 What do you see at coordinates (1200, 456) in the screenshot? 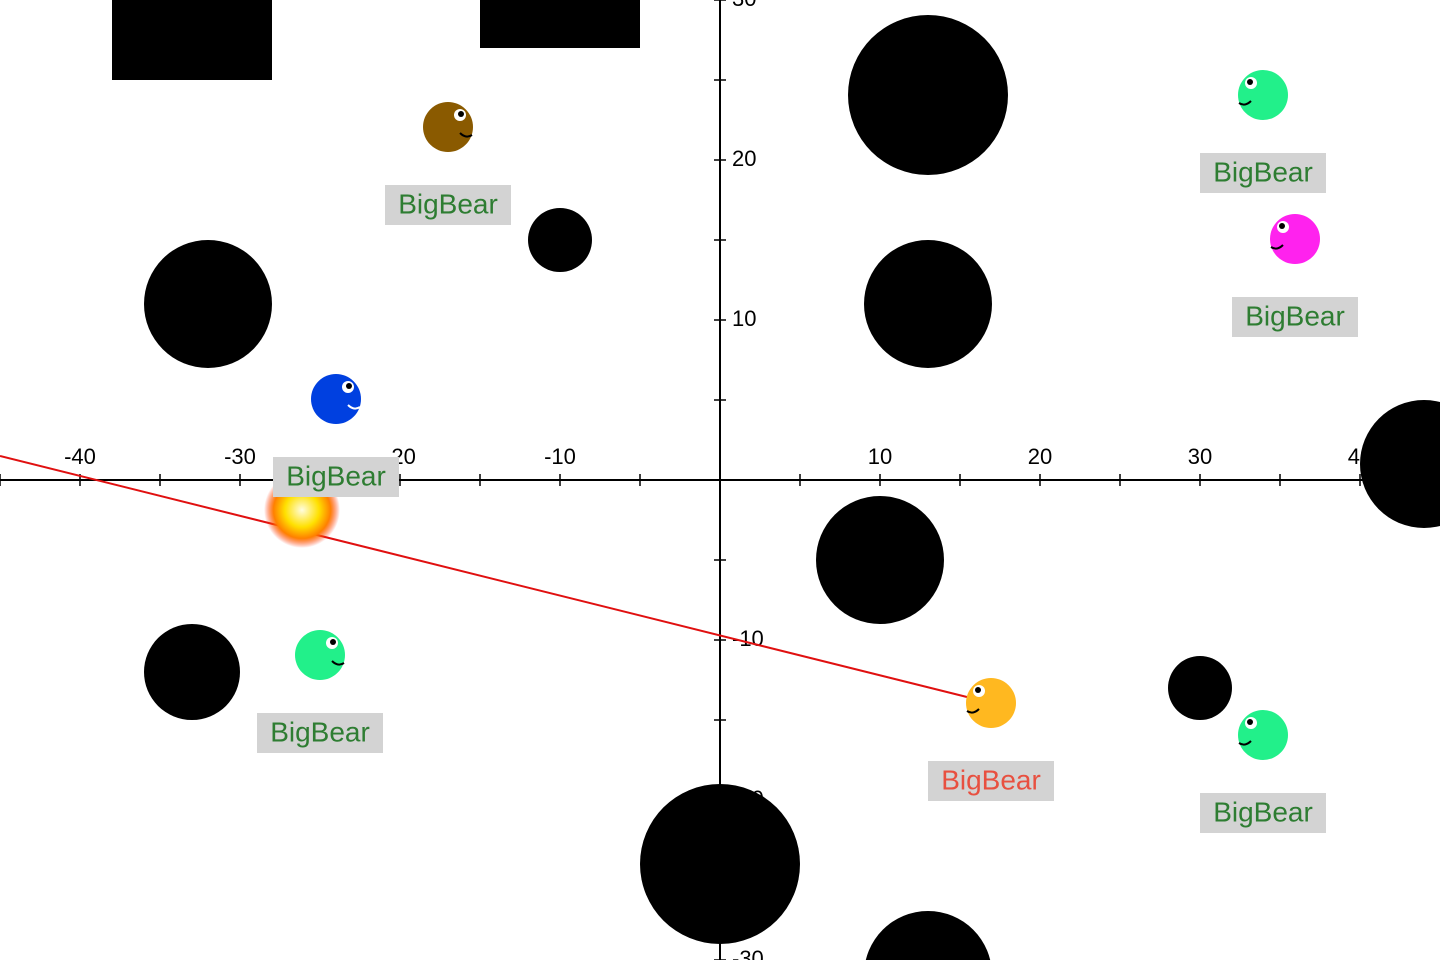
I see `x-tick-label: 30` at bounding box center [1200, 456].